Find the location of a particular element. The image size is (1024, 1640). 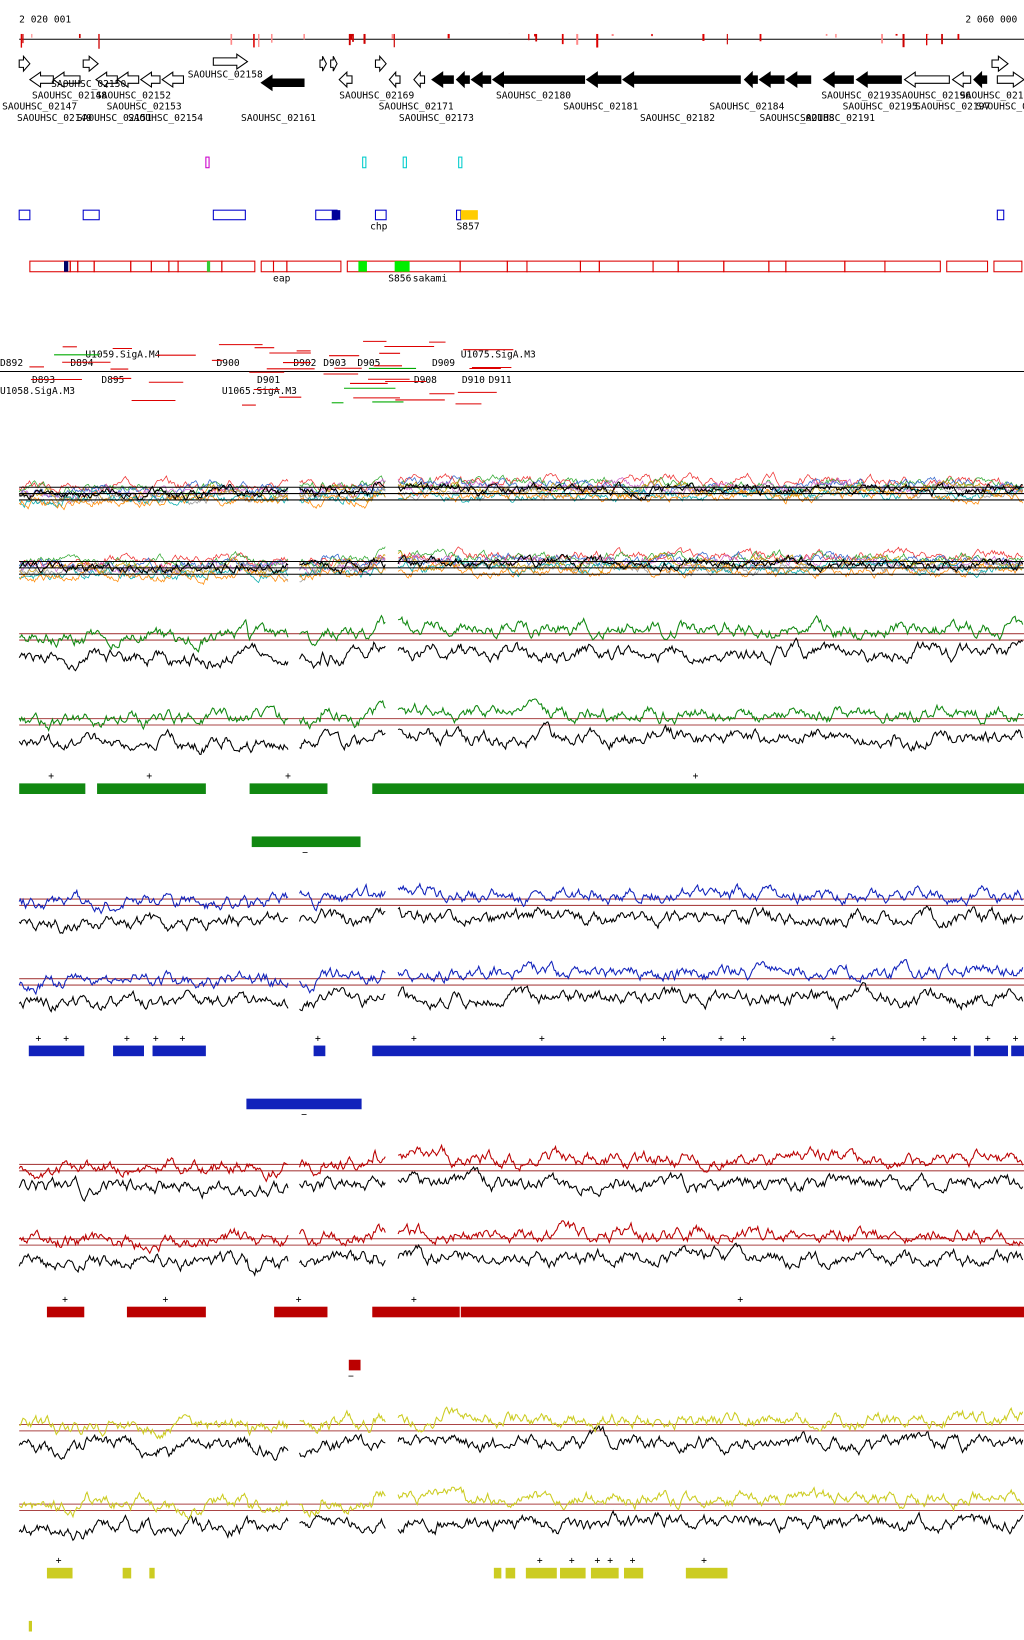

regulatory-label: D908 is located at coordinates (425, 380).